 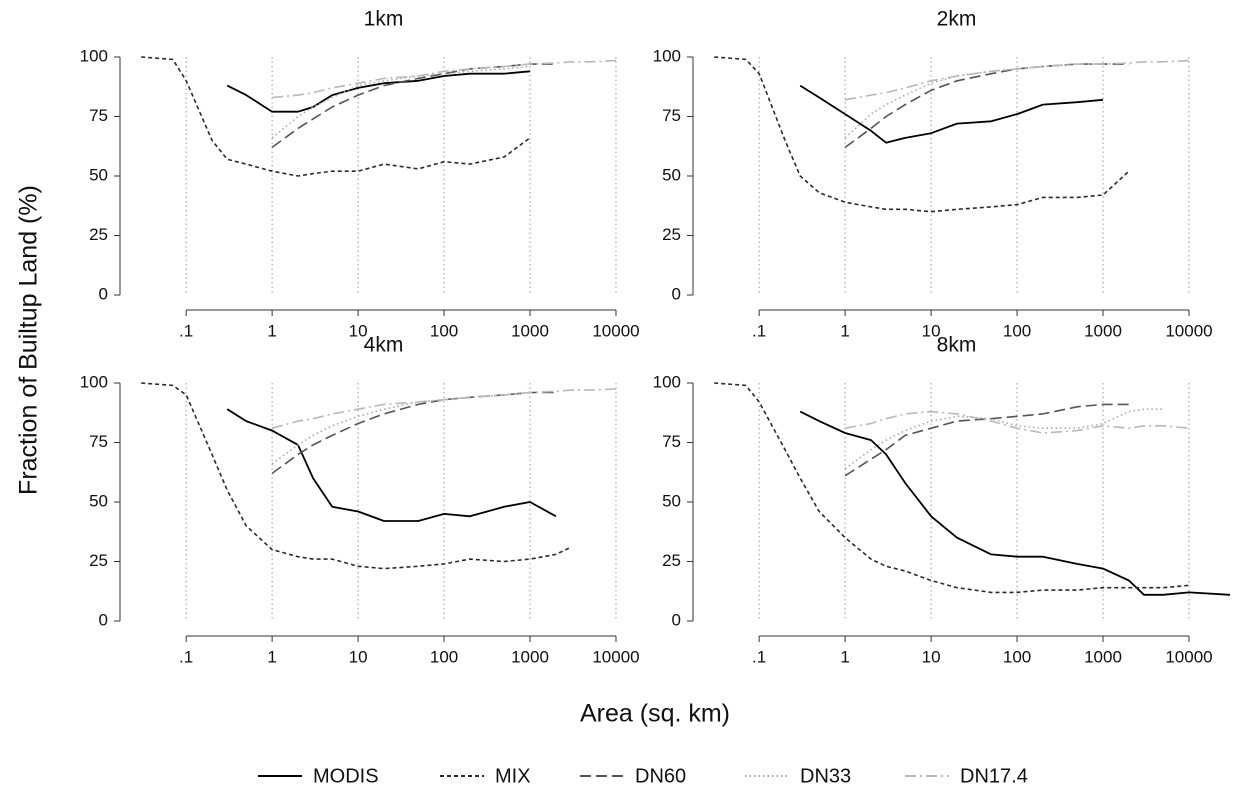 What do you see at coordinates (384, 345) in the screenshot?
I see `panel-title: 4km` at bounding box center [384, 345].